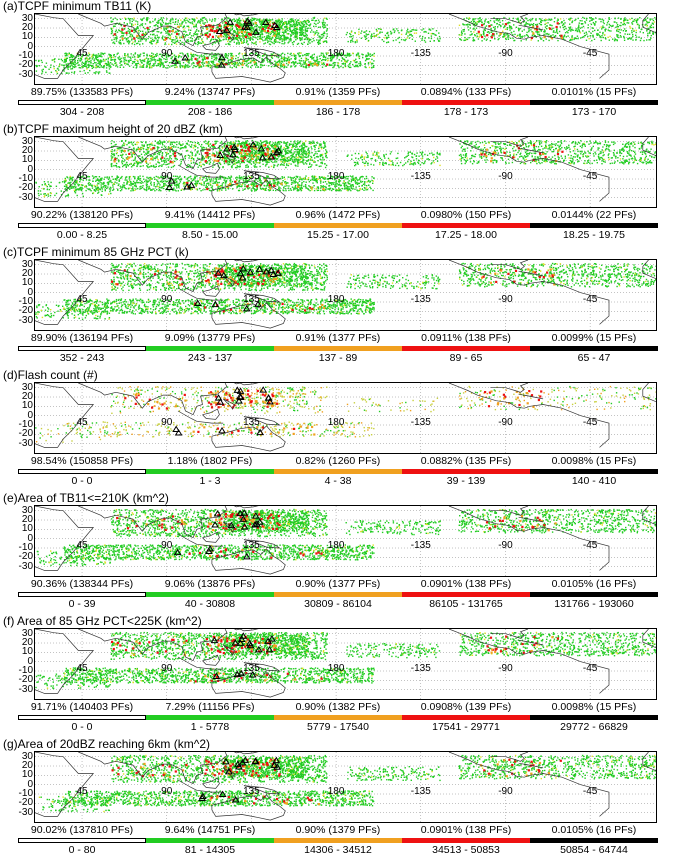 The height and width of the screenshot is (859, 680). What do you see at coordinates (82, 830) in the screenshot?
I see `bin-percent-label: 90.02% (137810 PFs)` at bounding box center [82, 830].